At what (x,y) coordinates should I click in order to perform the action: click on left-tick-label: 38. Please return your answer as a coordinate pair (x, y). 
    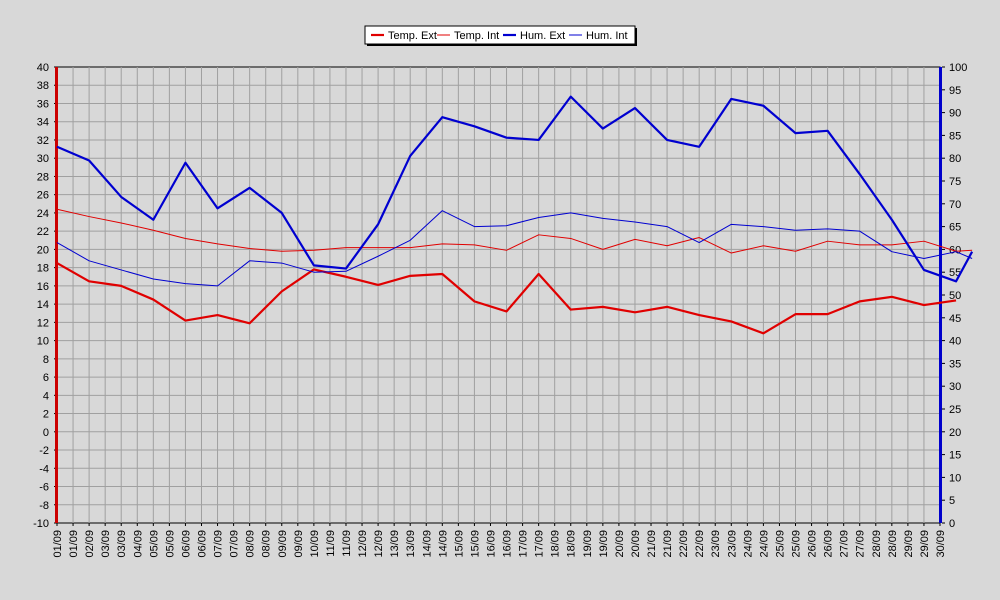
    Looking at the image, I should click on (43, 86).